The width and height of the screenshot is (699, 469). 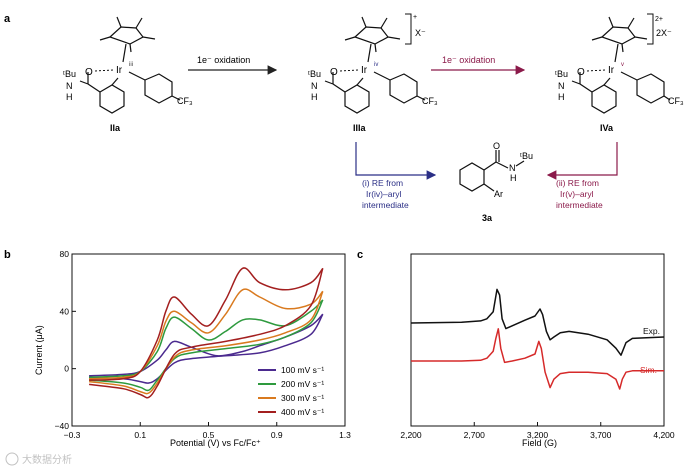 What do you see at coordinates (415, 17) in the screenshot?
I see `charge-label: +` at bounding box center [415, 17].